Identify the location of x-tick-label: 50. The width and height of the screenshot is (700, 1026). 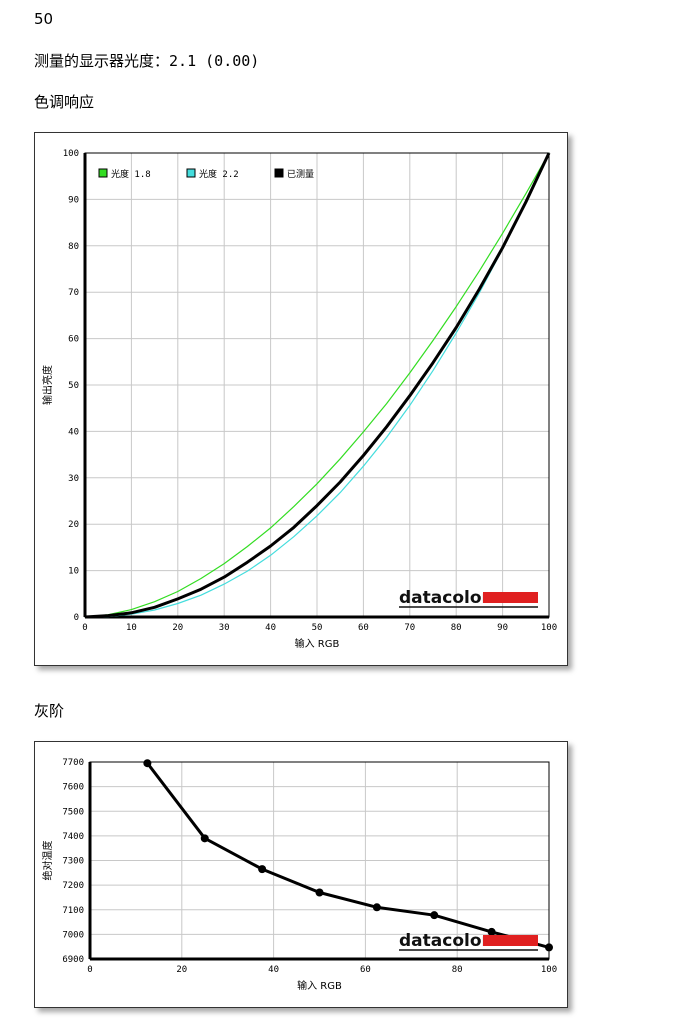
(317, 628).